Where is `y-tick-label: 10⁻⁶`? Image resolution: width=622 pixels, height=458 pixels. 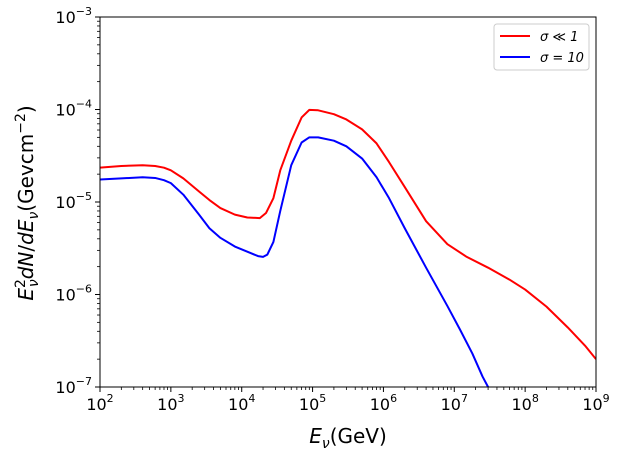
y-tick-label: 10⁻⁶ is located at coordinates (73, 294).